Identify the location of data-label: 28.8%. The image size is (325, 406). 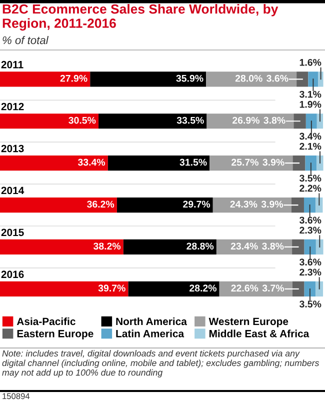
(200, 246).